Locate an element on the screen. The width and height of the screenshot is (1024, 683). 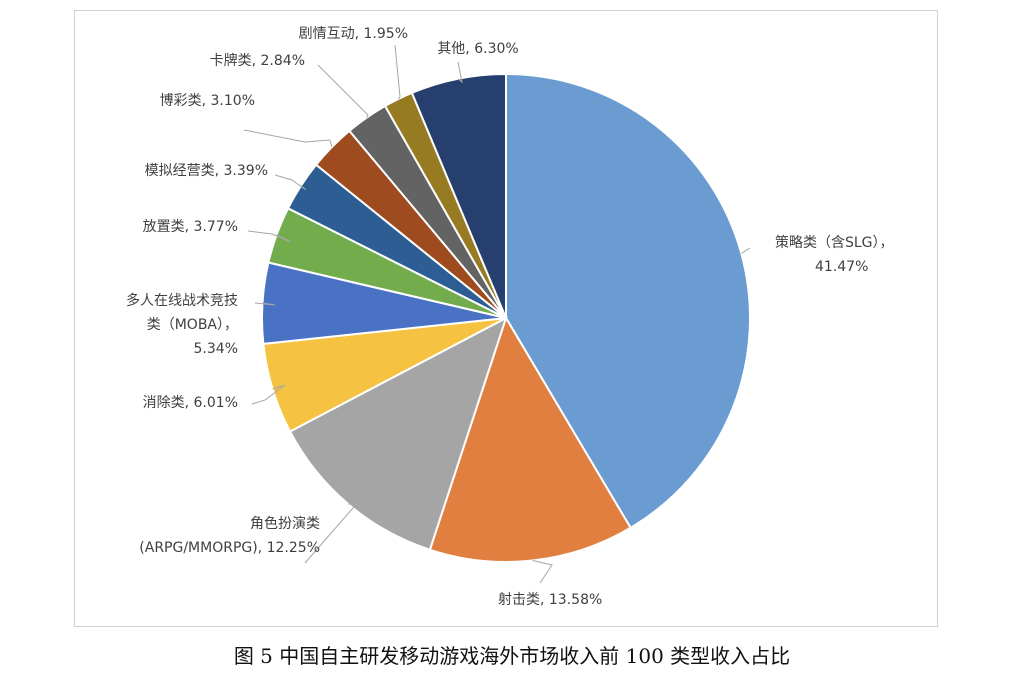
slice-label-1: 射击类, 13.58% is located at coordinates (550, 600).